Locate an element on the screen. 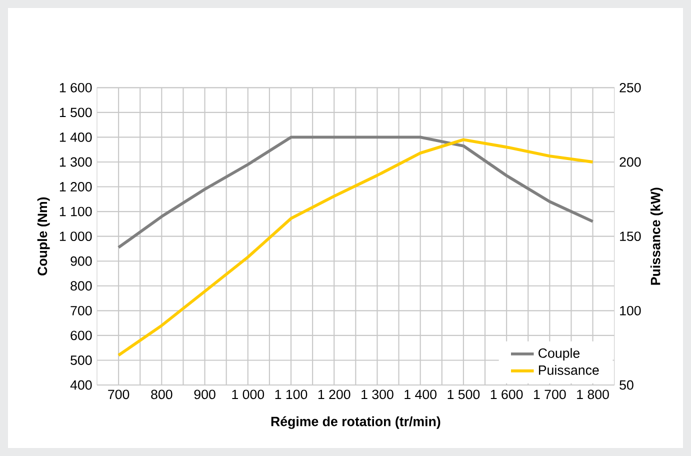 This screenshot has height=456, width=691. y-axis-title: Couple (Nm) is located at coordinates (43, 236).